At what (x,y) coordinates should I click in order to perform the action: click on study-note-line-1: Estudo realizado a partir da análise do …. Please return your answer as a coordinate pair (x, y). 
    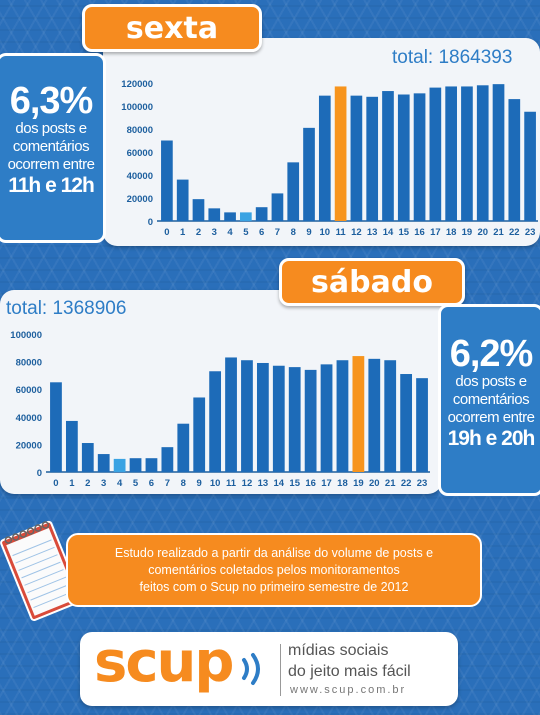
    Looking at the image, I should click on (274, 552).